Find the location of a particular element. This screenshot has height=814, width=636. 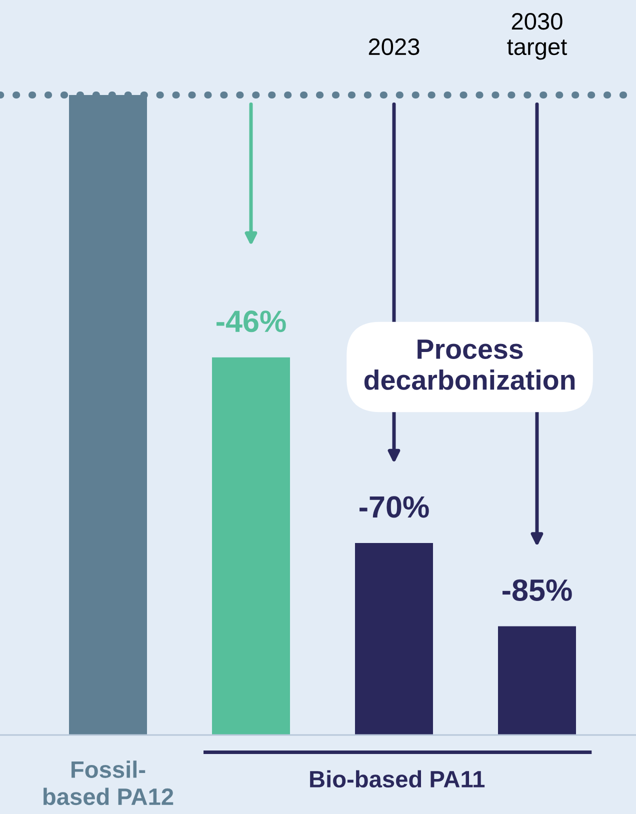

text: 2023 is located at coordinates (394, 47).